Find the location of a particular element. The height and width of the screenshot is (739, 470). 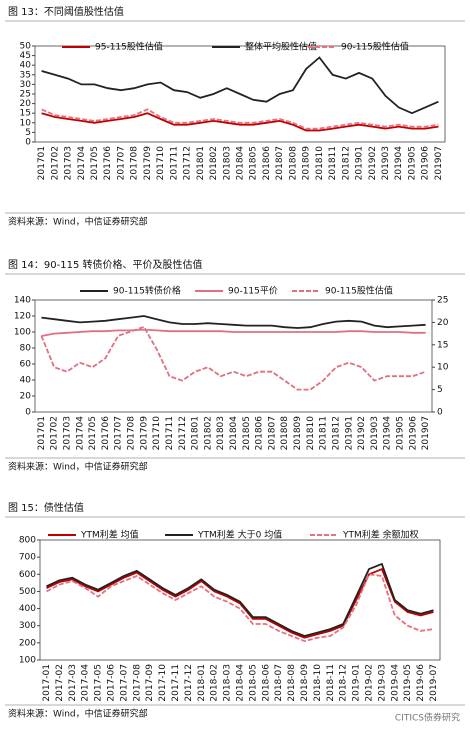

x-tick-label: 2018-09 is located at coordinates (305, 683).